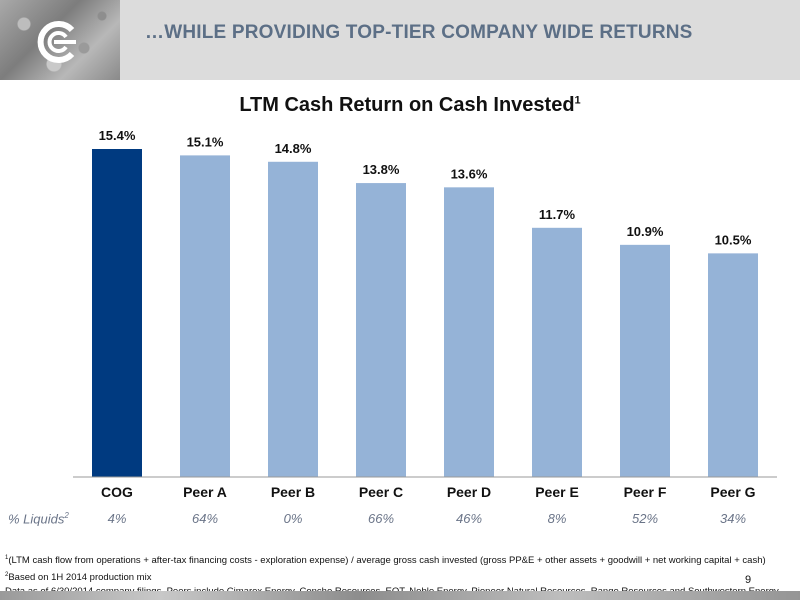 The width and height of the screenshot is (800, 600). Describe the element at coordinates (293, 148) in the screenshot. I see `data-label: 14.8%` at that location.